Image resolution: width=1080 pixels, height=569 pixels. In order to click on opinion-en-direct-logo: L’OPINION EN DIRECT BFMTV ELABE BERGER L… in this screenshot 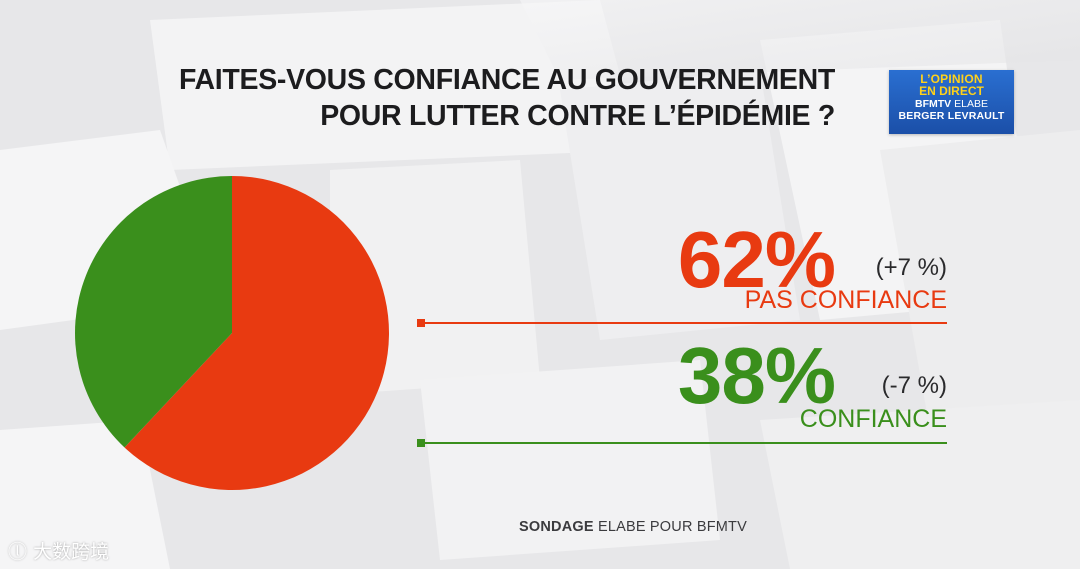, I will do `click(951, 102)`.